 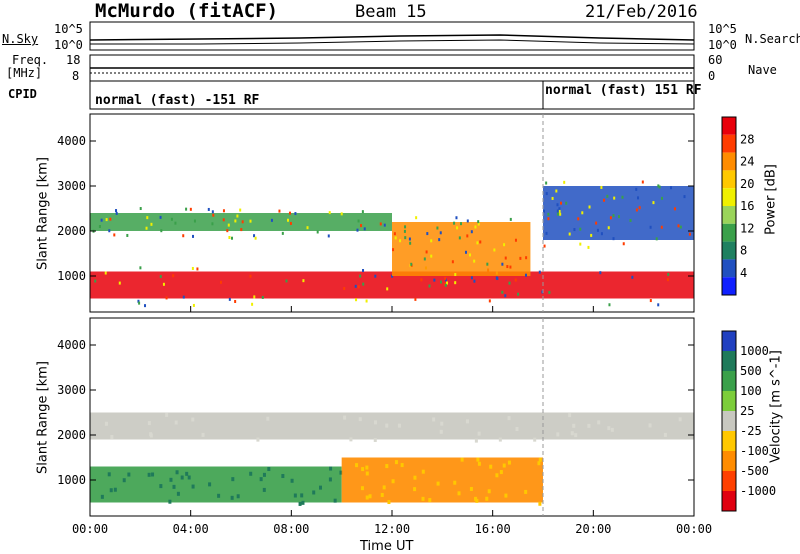 I want to click on x-tick-label: 20:00, so click(x=593, y=529).